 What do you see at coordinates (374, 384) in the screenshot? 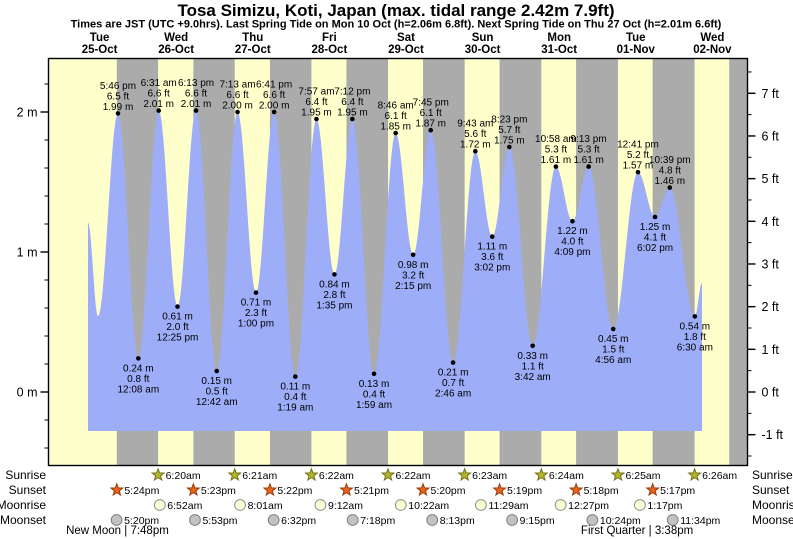
I see `svg-text: 0.13 m` at bounding box center [374, 384].